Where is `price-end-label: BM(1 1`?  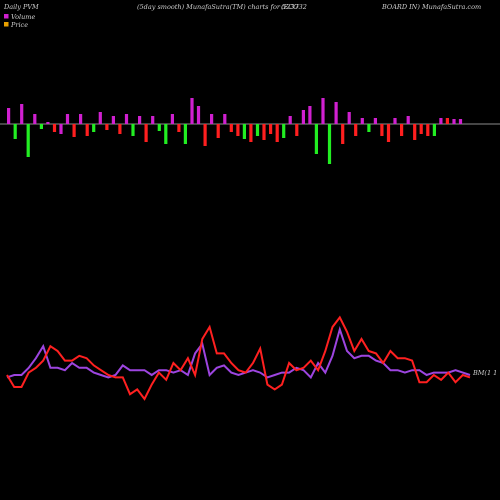
price-end-label: BM(1 1 is located at coordinates (484, 373).